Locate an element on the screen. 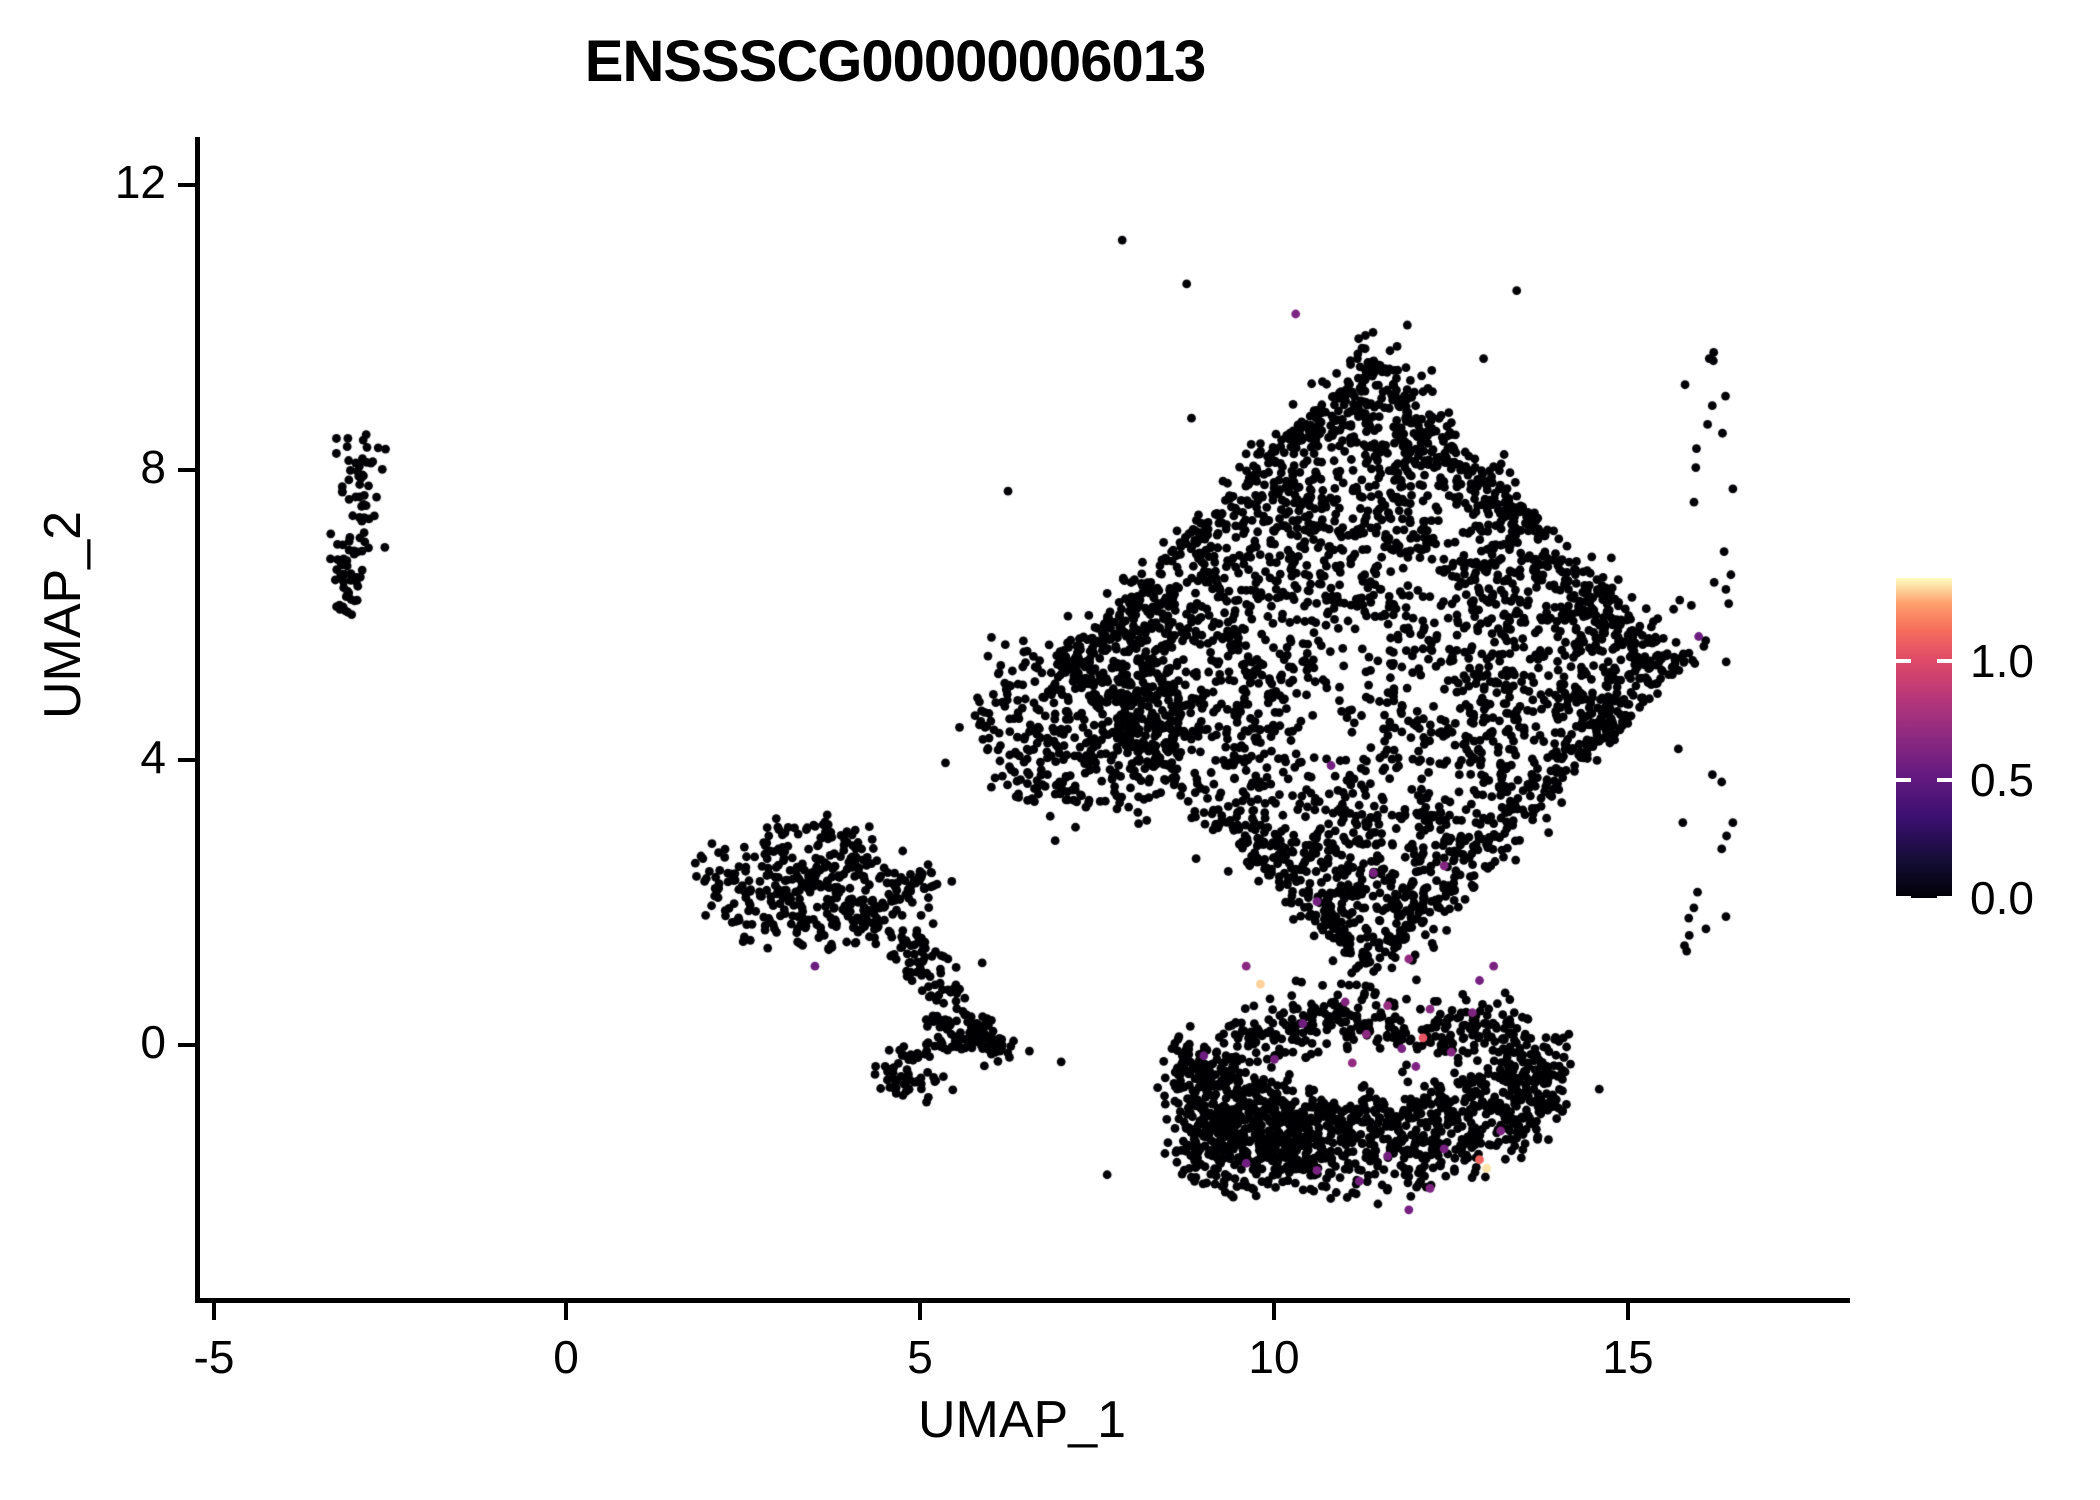  y-tick-label: 8 is located at coordinates (153, 467).